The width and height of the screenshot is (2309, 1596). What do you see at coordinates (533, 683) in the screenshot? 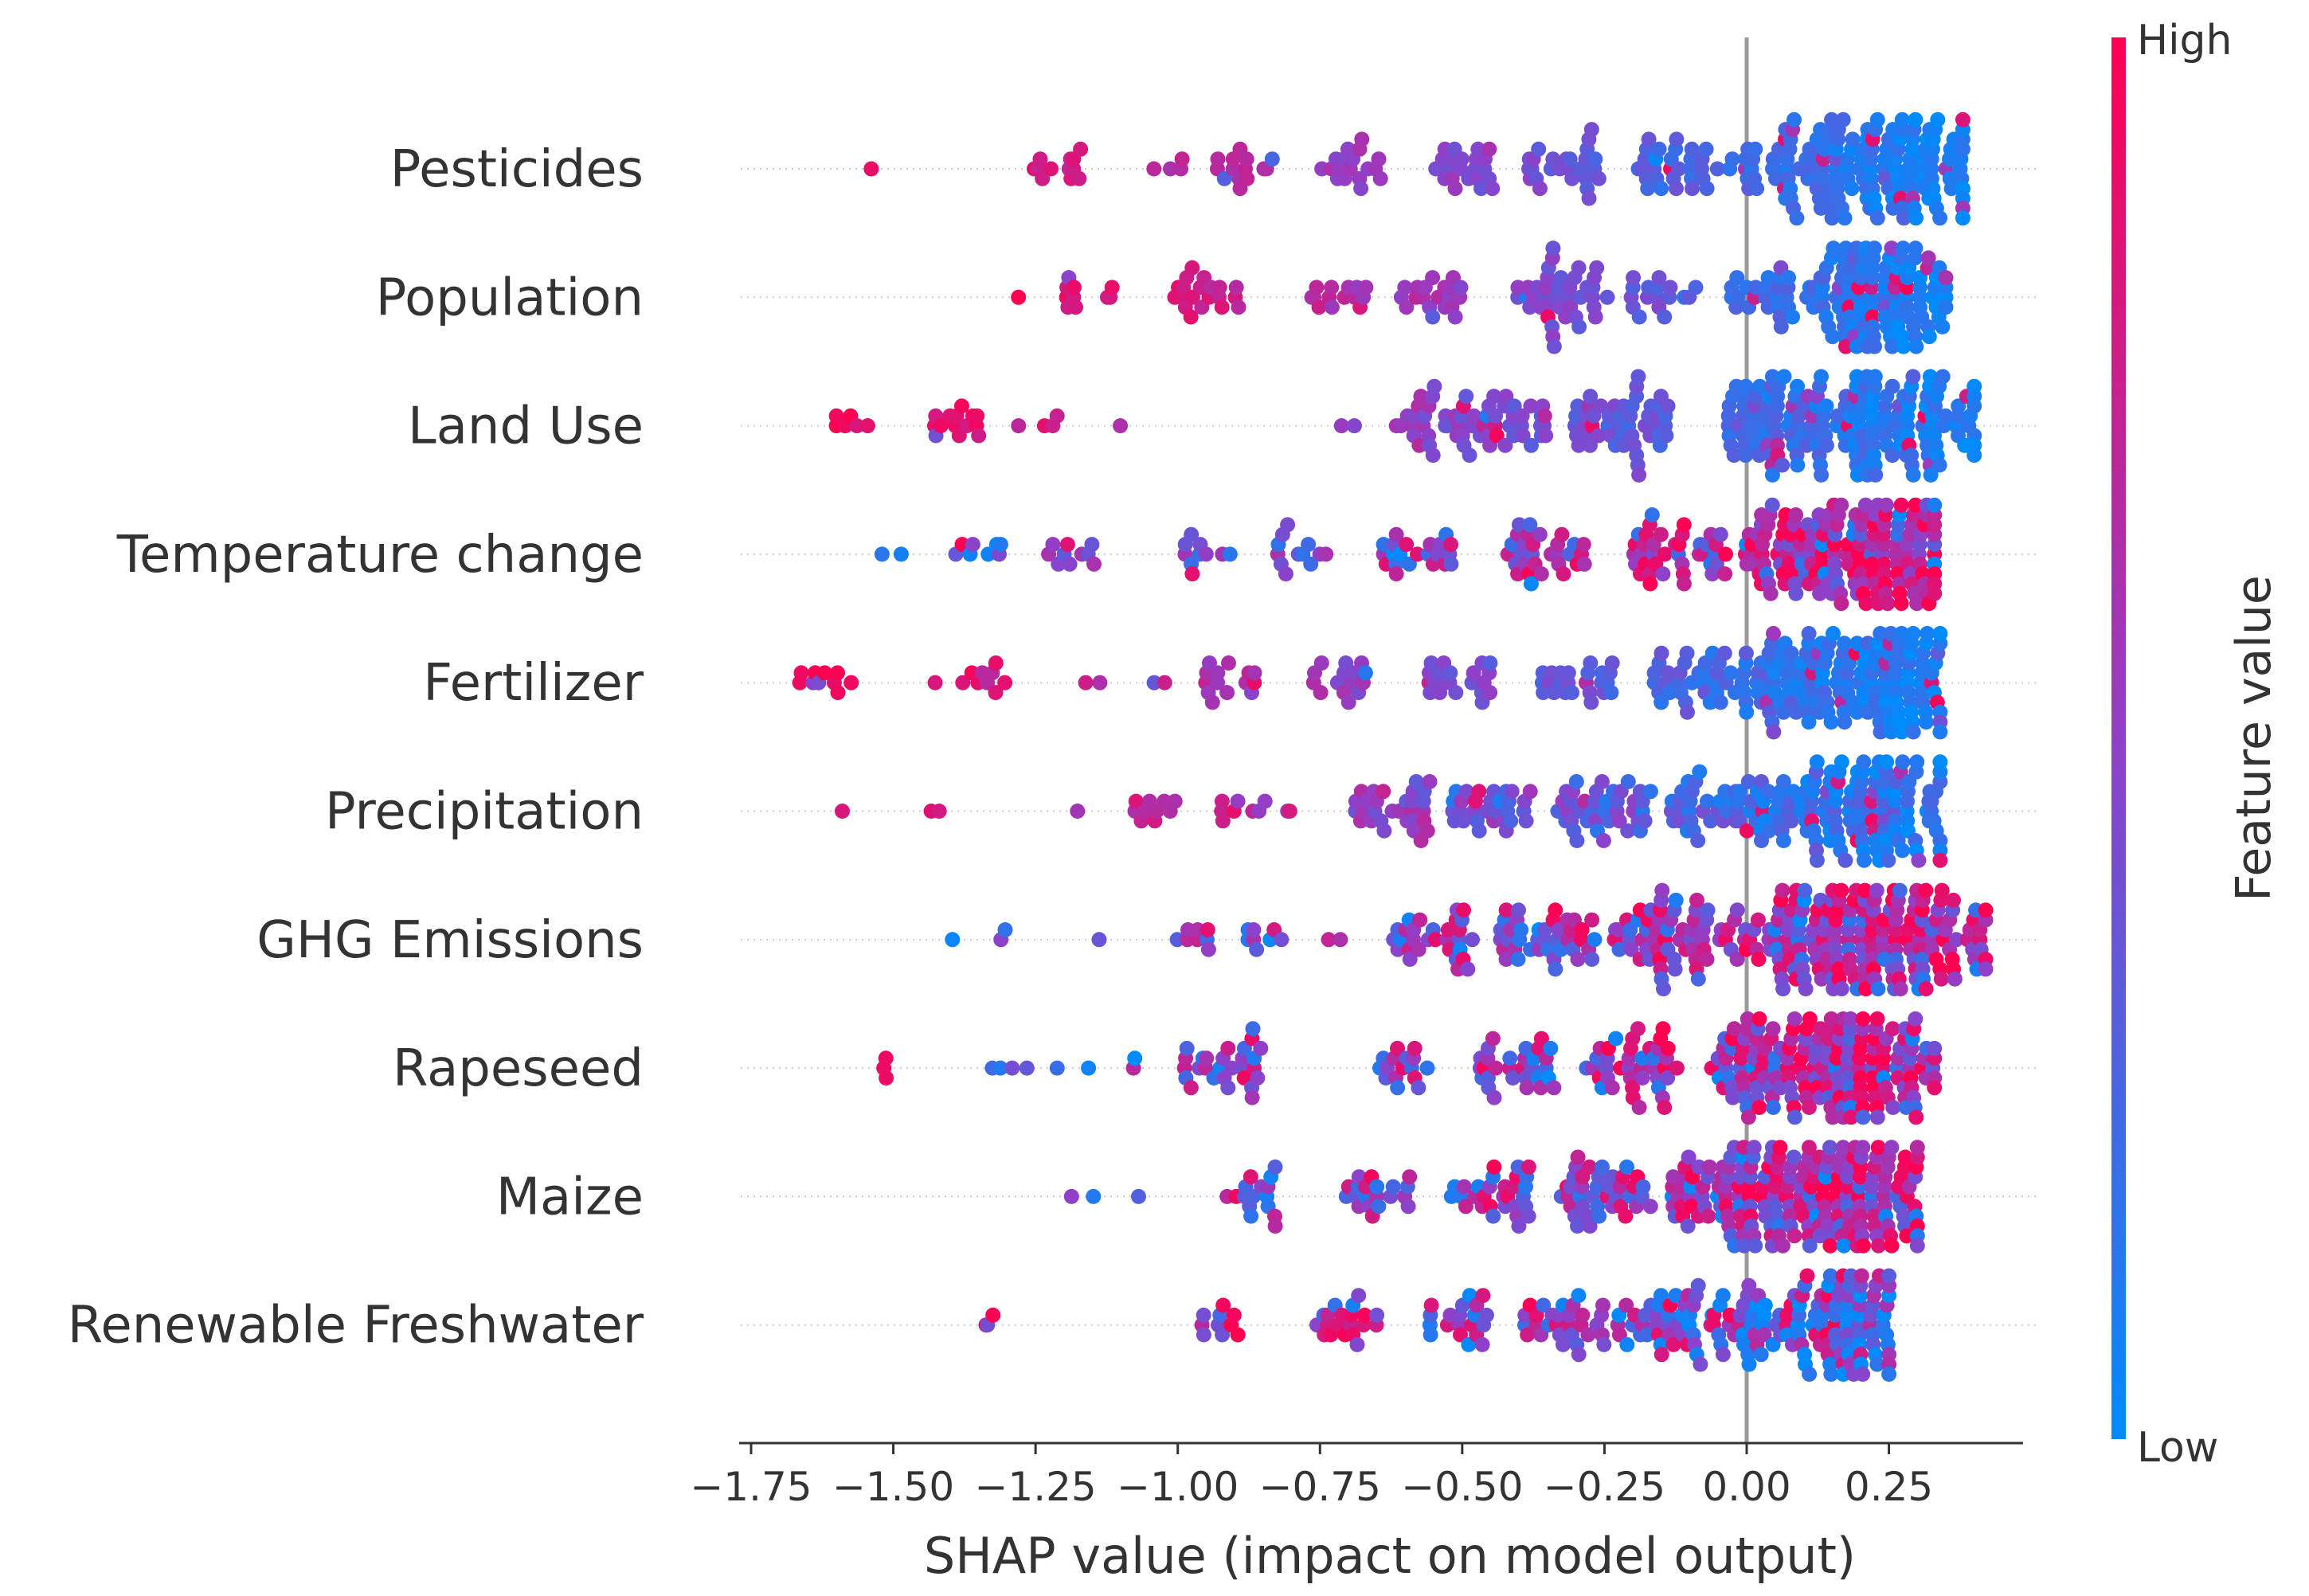
I see `feature-label: Fertilizer` at bounding box center [533, 683].